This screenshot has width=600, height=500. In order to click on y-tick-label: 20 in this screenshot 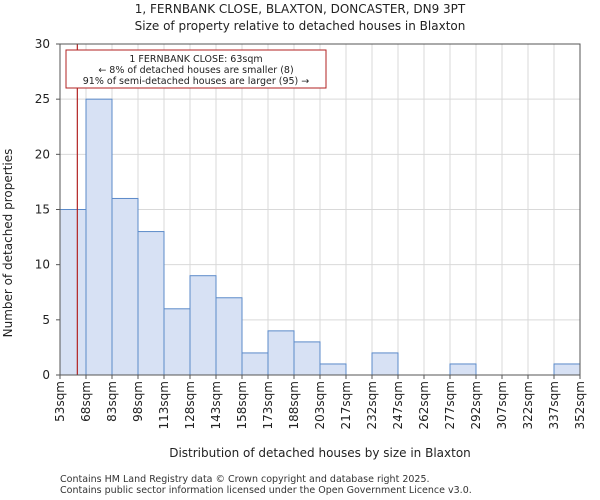, I will do `click(42, 154)`.